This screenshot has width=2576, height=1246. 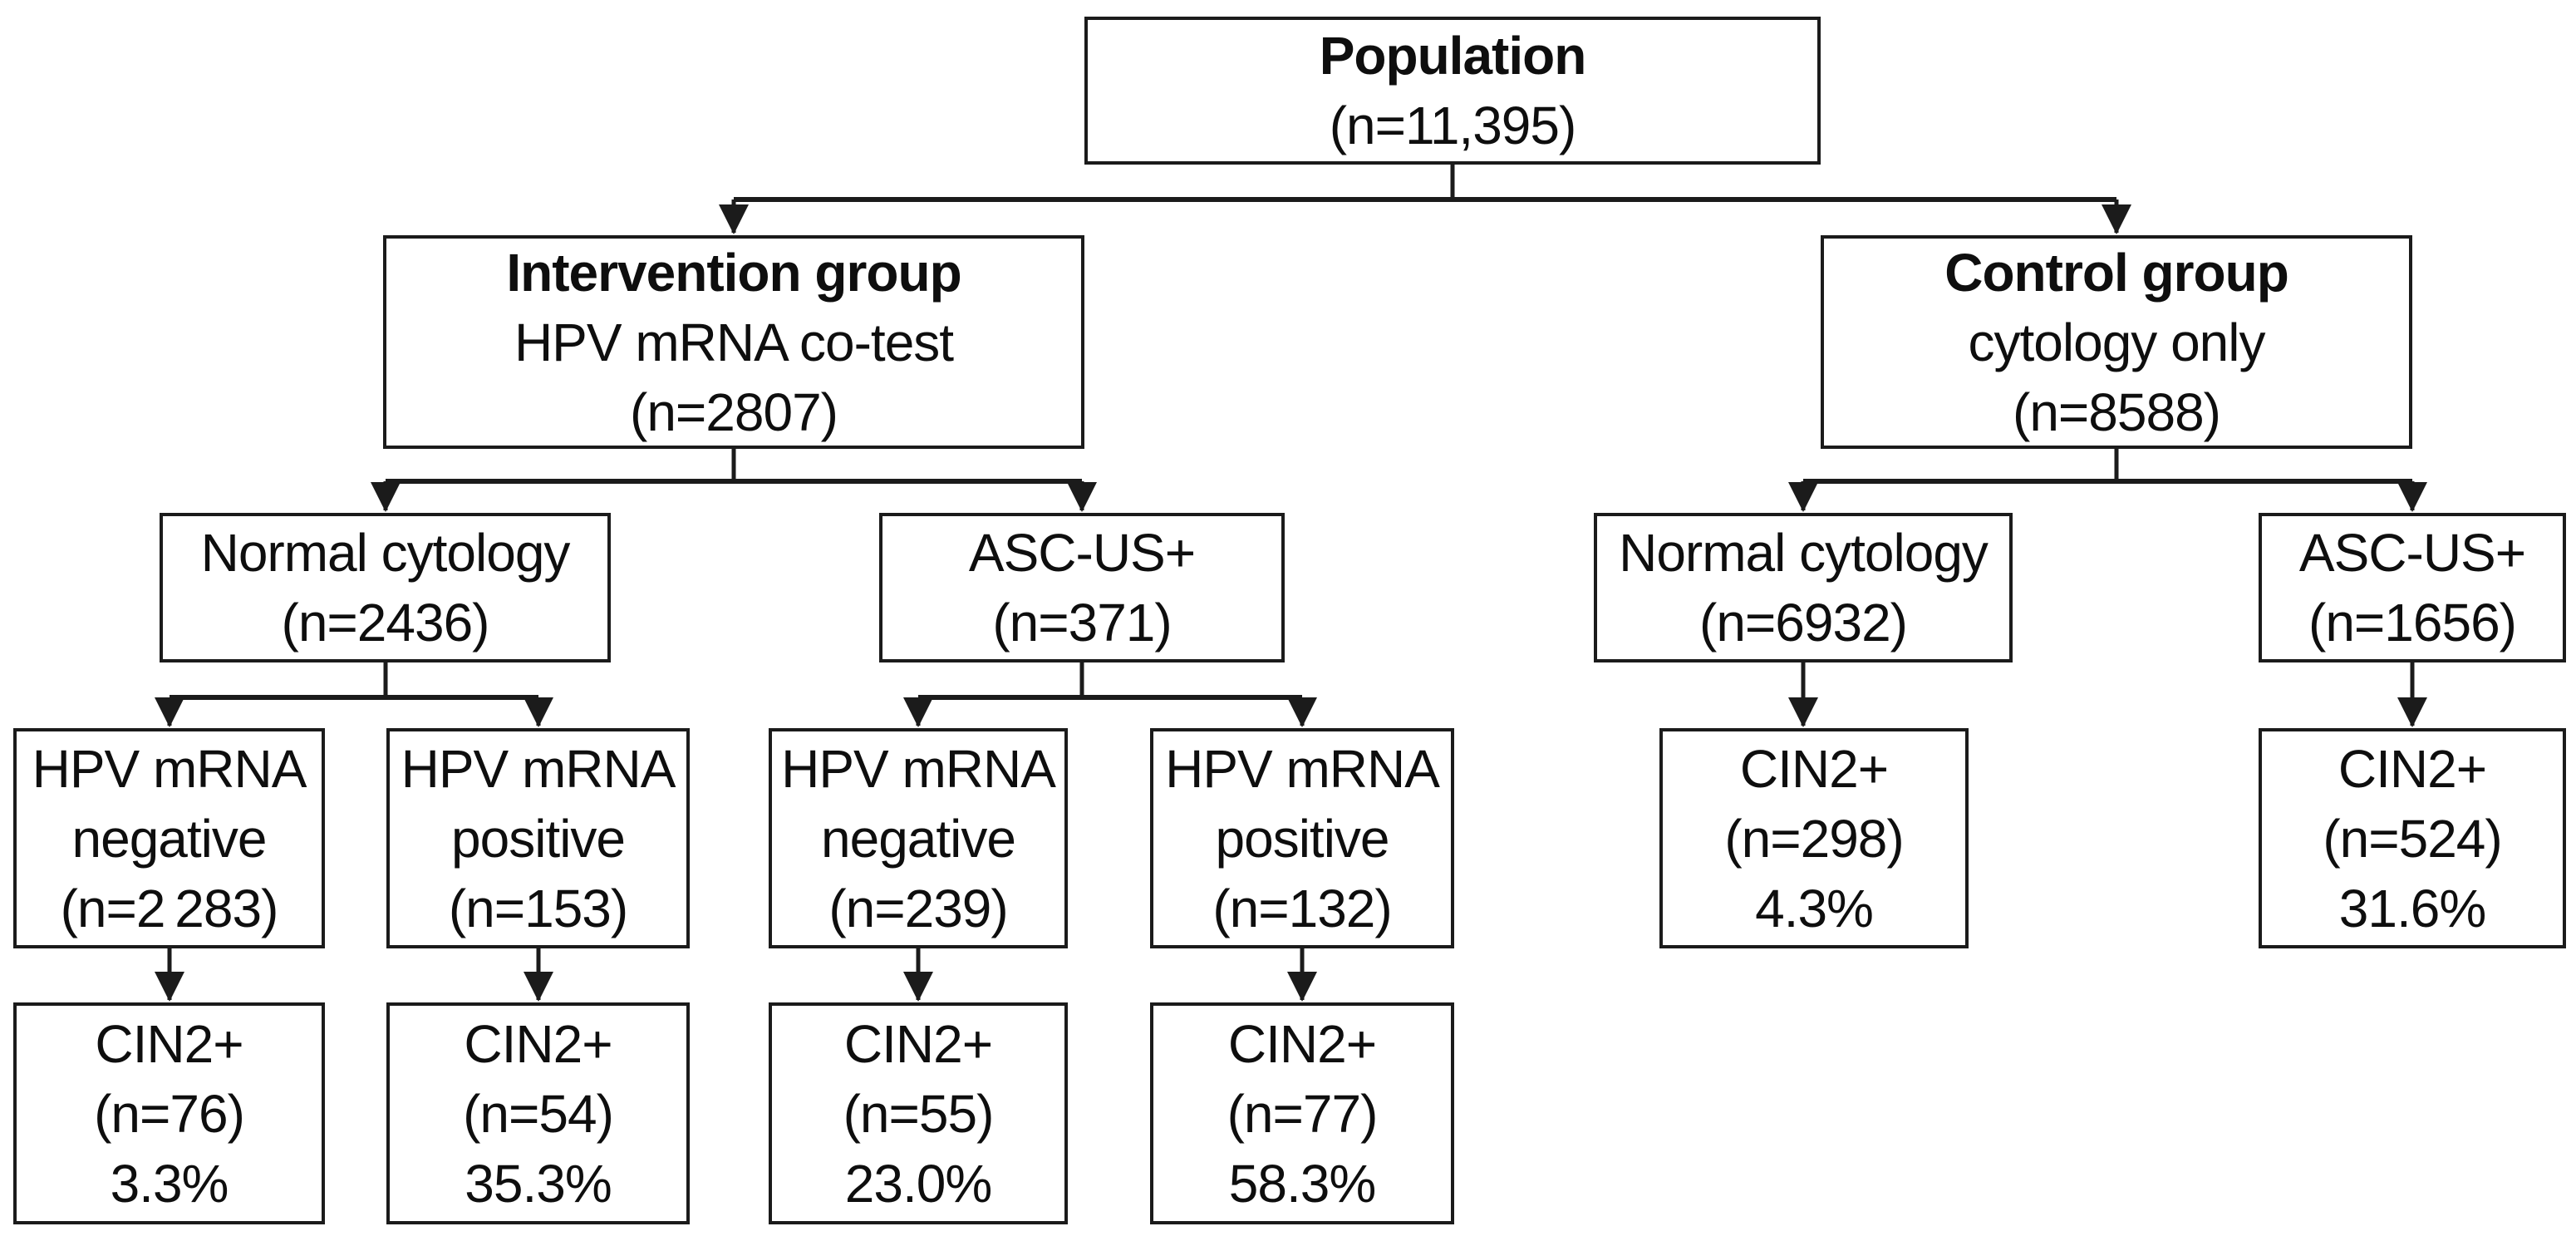 I want to click on node-hpv-mrna-positive-ascus: HPV mRNA positive (n=132), so click(x=1302, y=838).